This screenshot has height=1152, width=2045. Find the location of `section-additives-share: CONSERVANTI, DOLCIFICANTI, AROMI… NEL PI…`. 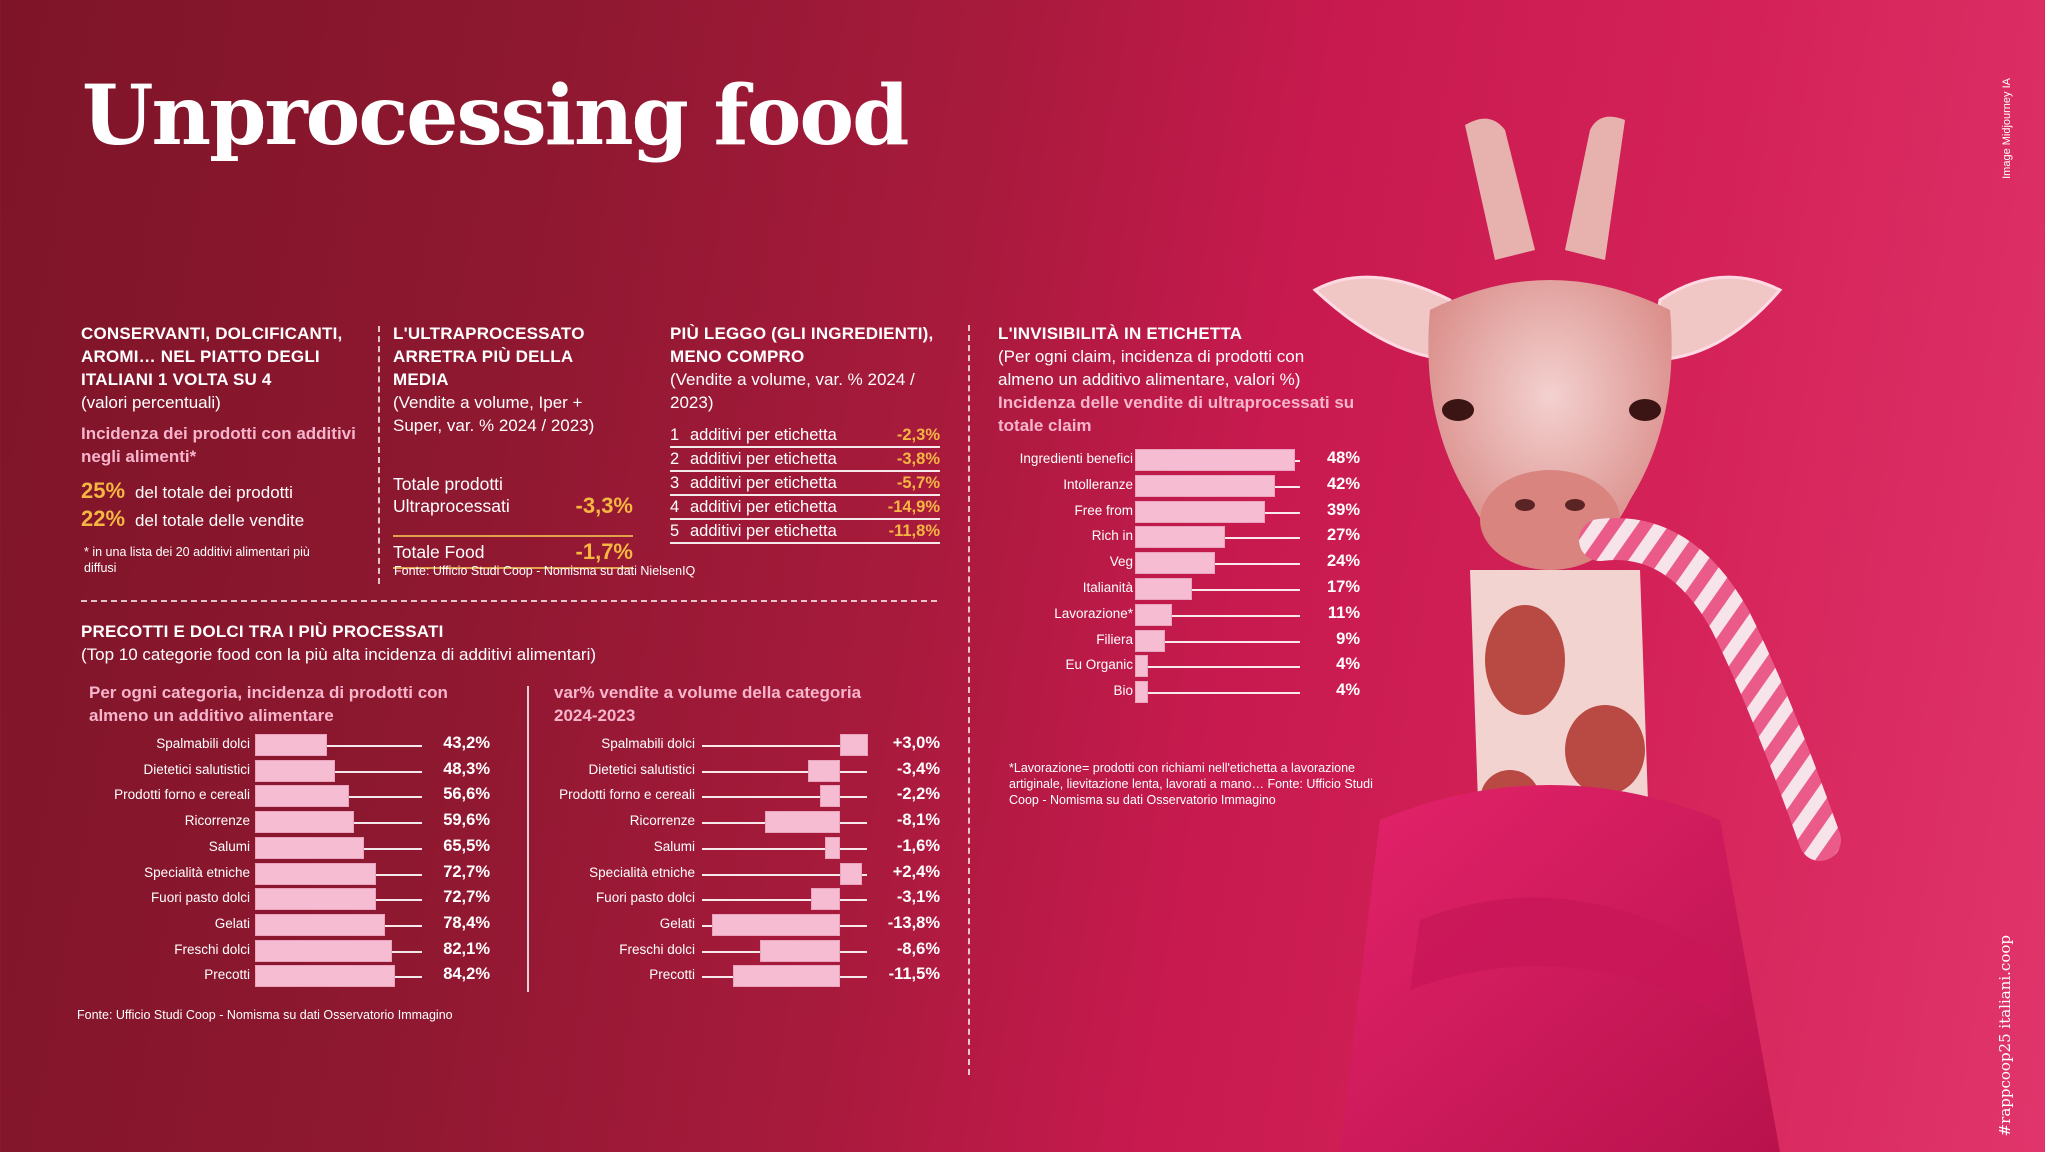

section-additives-share: CONSERVANTI, DOLCIFICANTI, AROMI… NEL PI… is located at coordinates (226, 449).